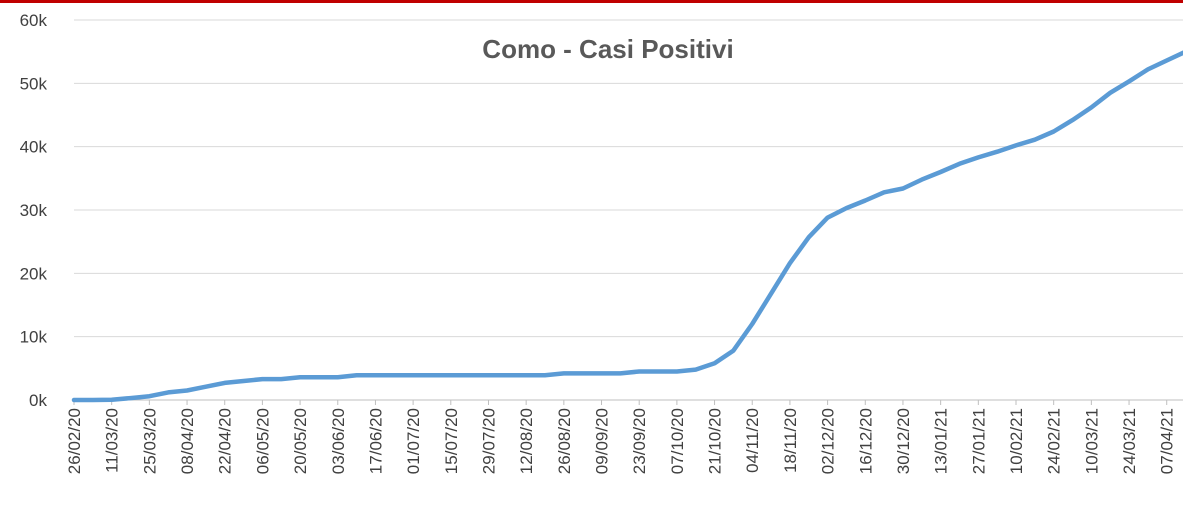  Describe the element at coordinates (34, 337) in the screenshot. I see `y-tick-label: 10k` at that location.